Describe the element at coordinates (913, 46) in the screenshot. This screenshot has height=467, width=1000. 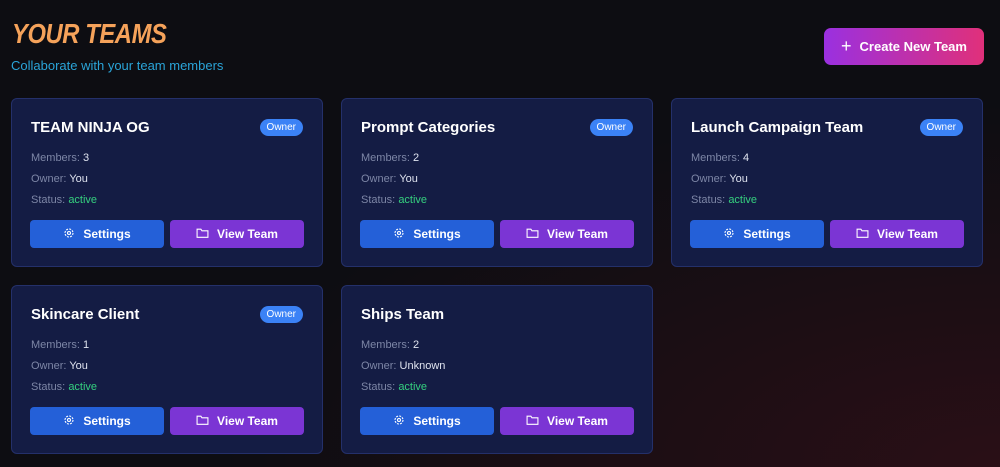
I see `create-label: Create New Team` at that location.